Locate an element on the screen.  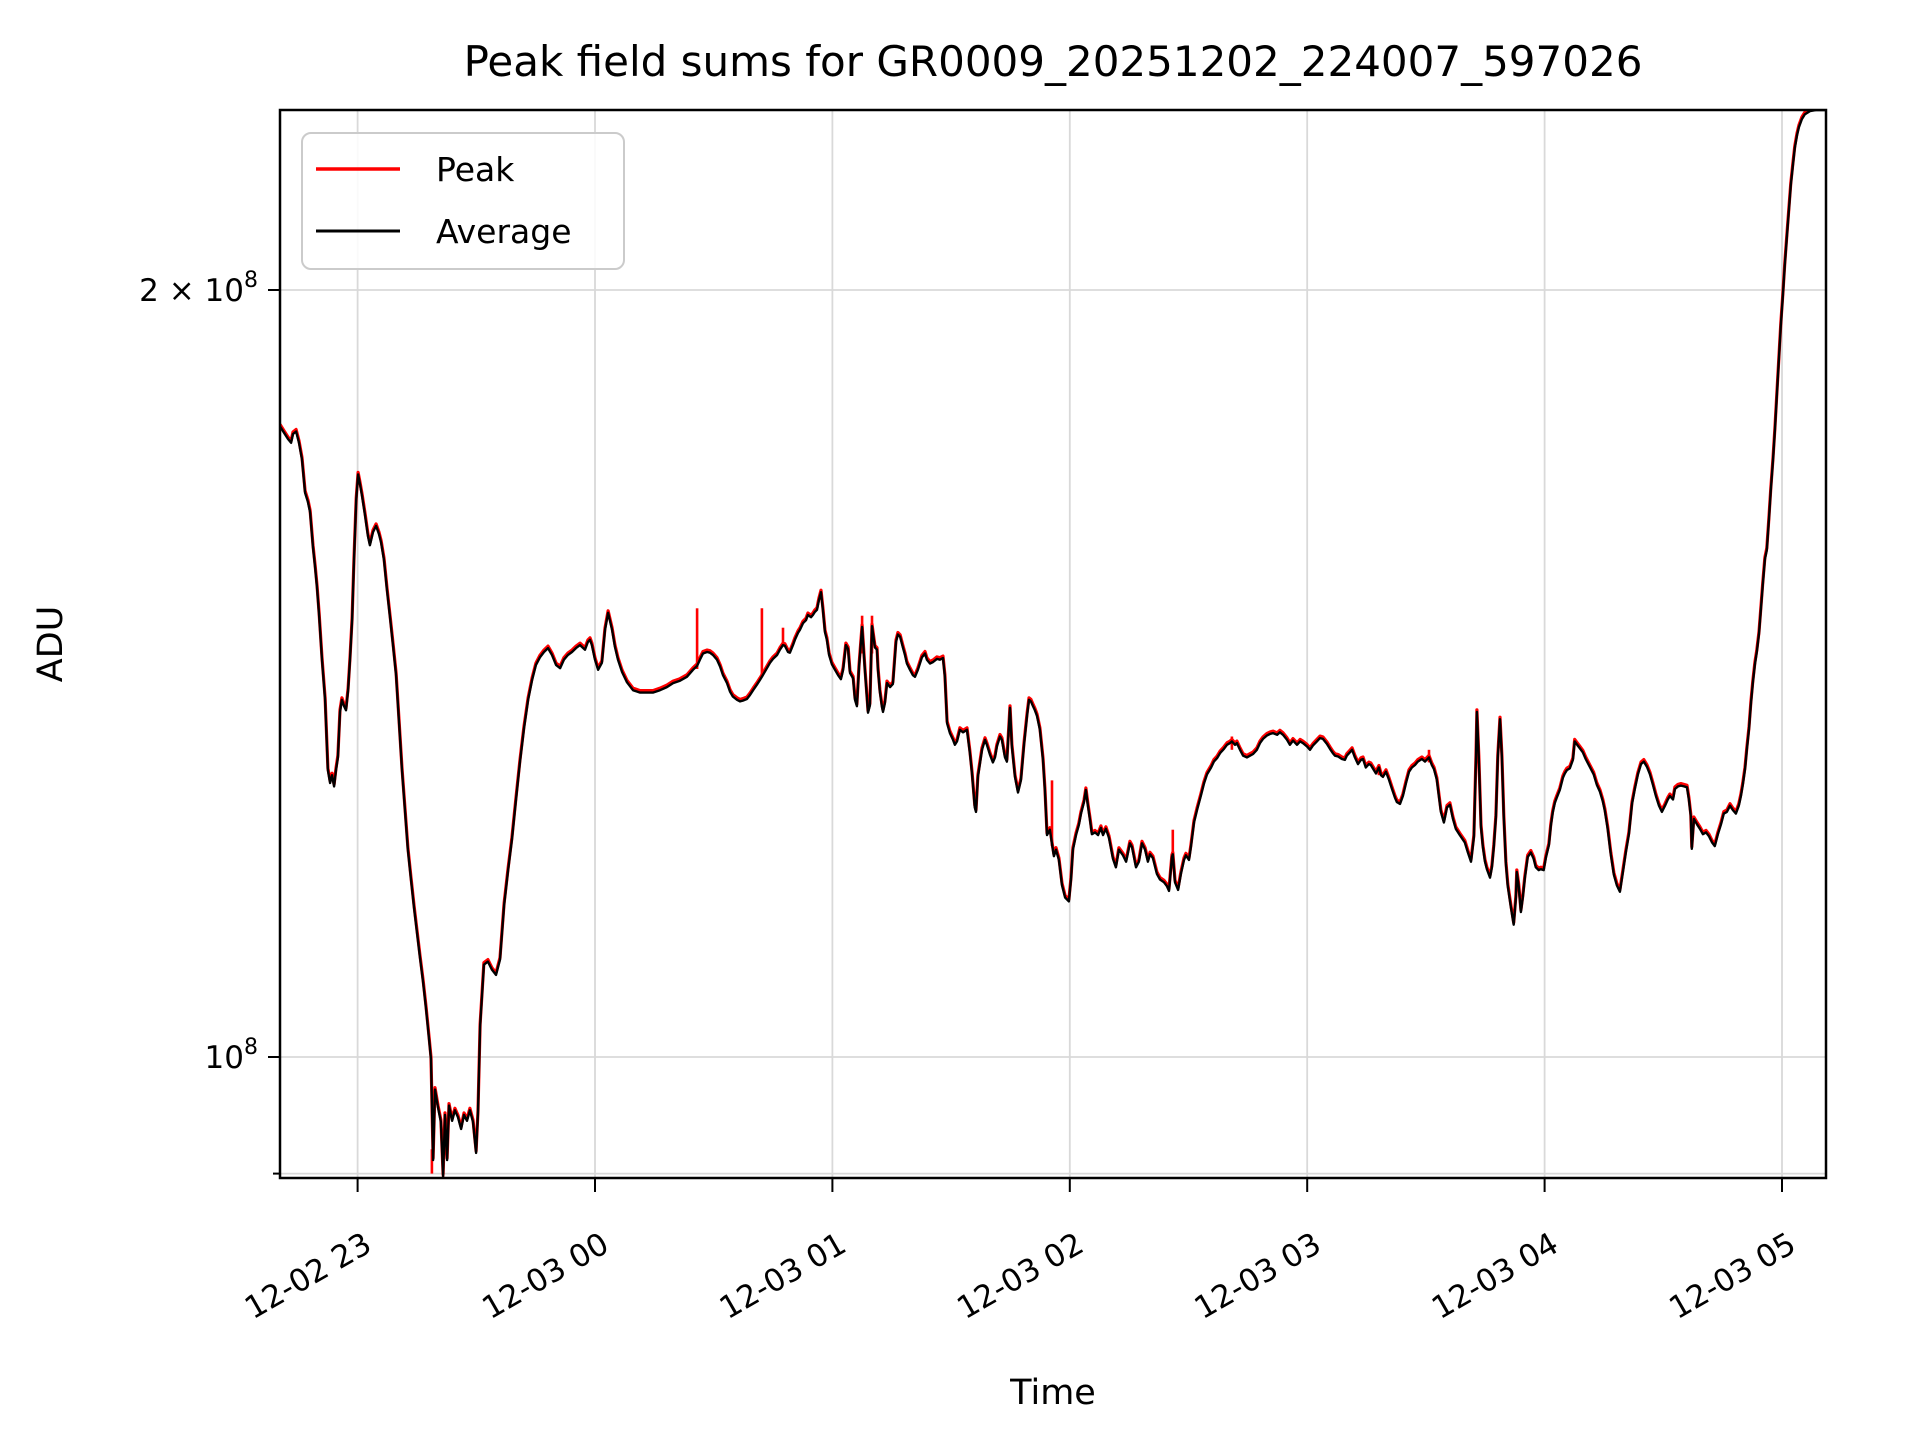
legend-label-peak: Peak is located at coordinates (475, 169).